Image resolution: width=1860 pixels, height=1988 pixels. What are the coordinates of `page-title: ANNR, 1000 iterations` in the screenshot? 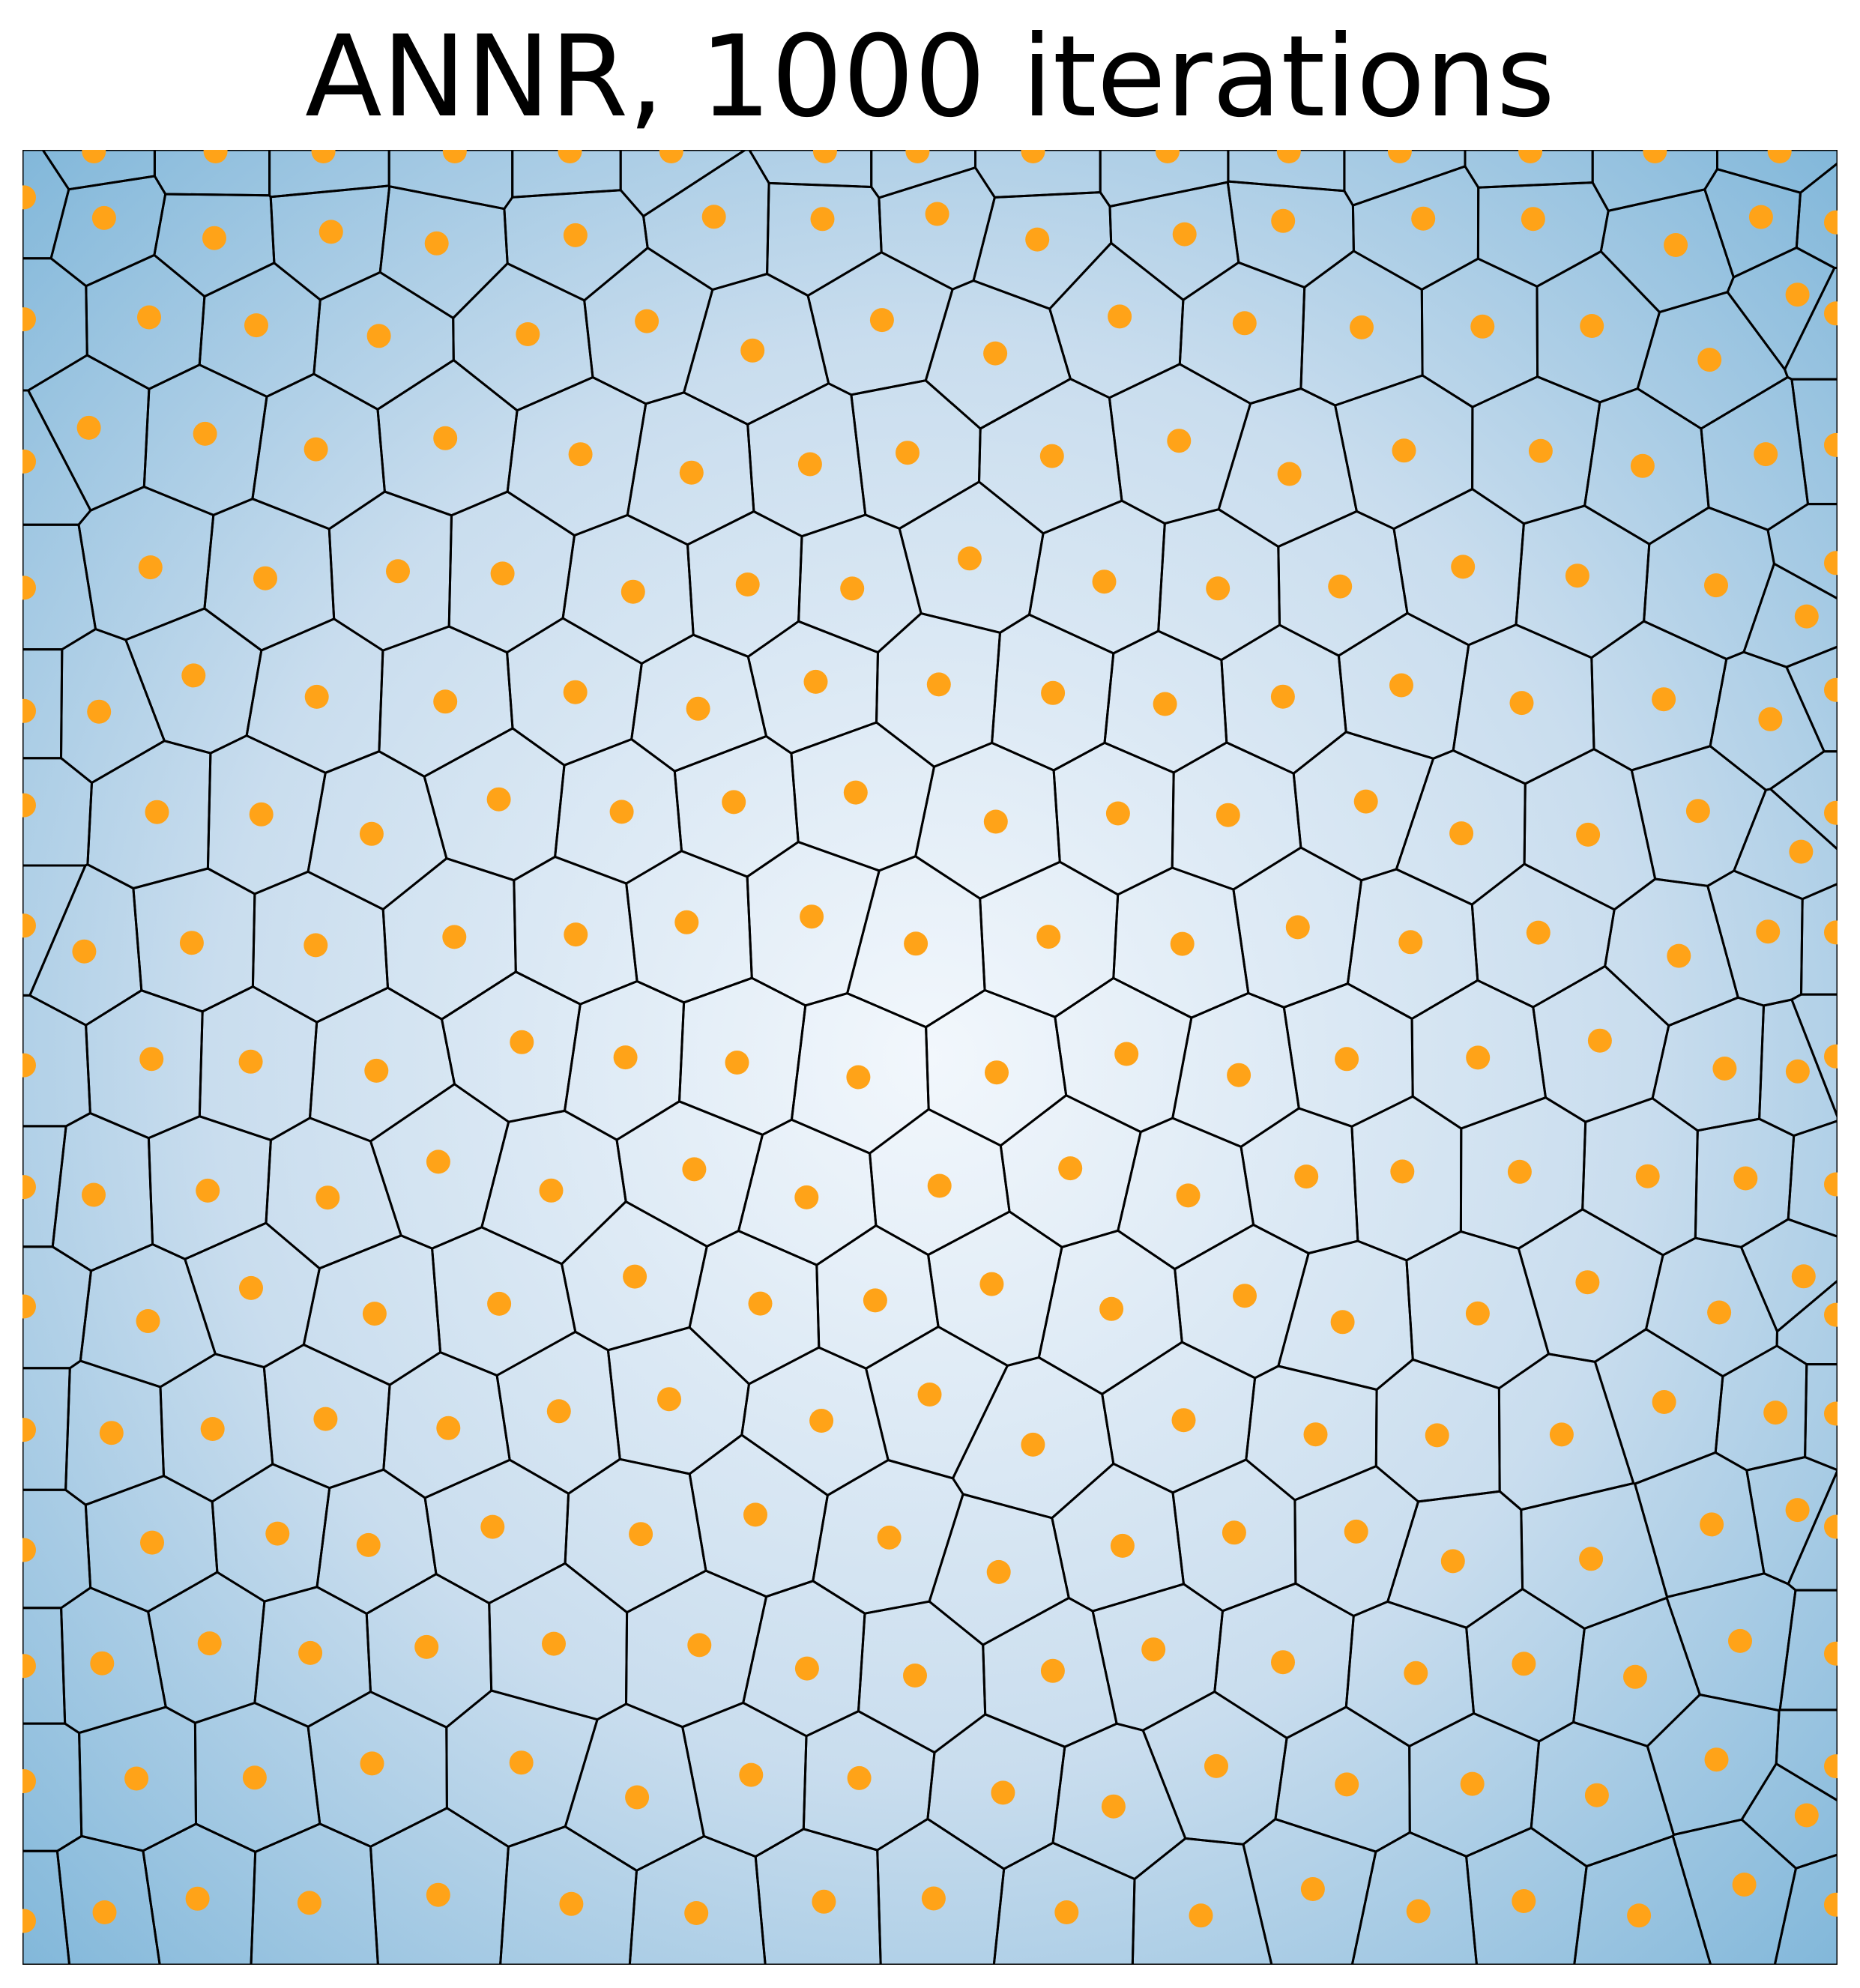 It's located at (930, 77).